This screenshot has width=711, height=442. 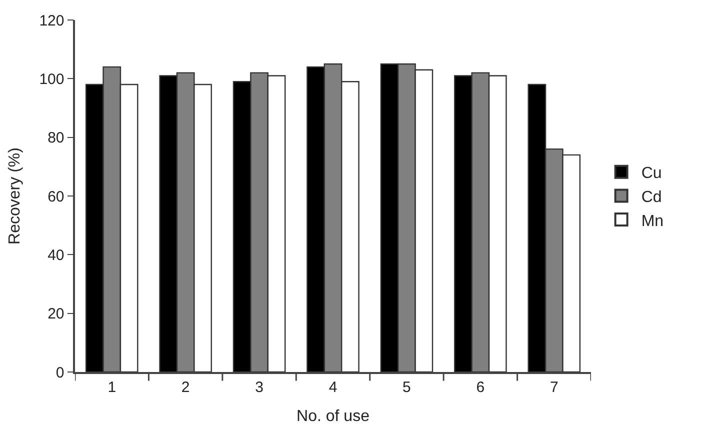 I want to click on y-axis-title: Recovery (%), so click(x=15, y=196).